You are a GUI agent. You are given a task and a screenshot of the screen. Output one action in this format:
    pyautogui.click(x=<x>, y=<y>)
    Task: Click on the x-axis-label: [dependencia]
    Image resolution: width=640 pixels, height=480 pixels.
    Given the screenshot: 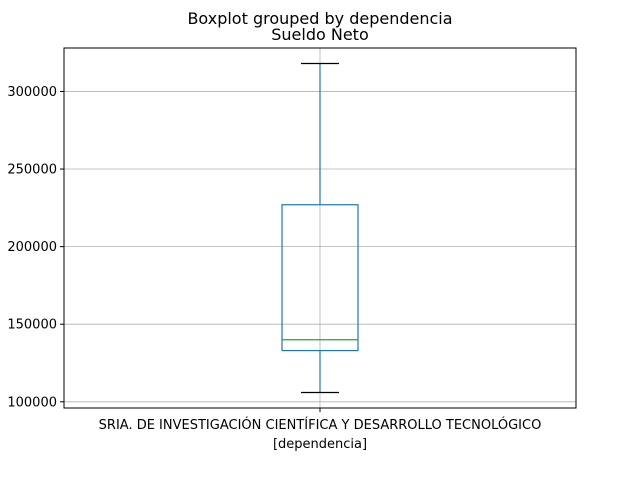 What is the action you would take?
    pyautogui.click(x=320, y=444)
    